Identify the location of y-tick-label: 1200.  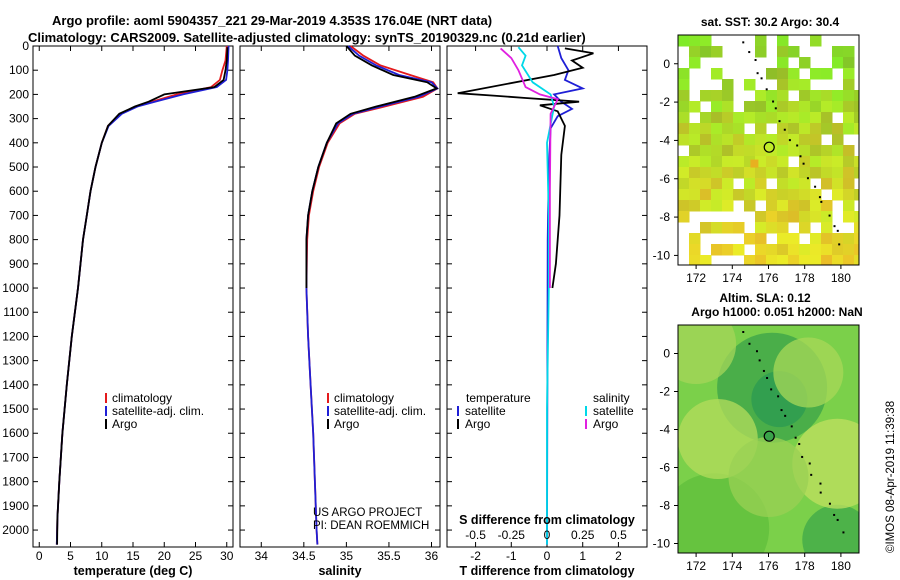
(15, 336).